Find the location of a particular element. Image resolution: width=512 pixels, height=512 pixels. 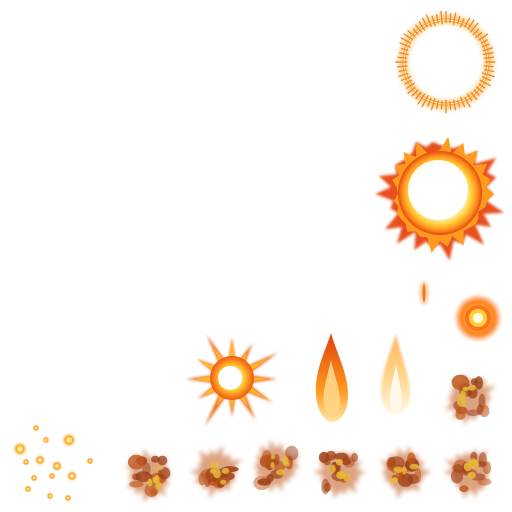

ember-particles-sprite is located at coordinates (53, 463).